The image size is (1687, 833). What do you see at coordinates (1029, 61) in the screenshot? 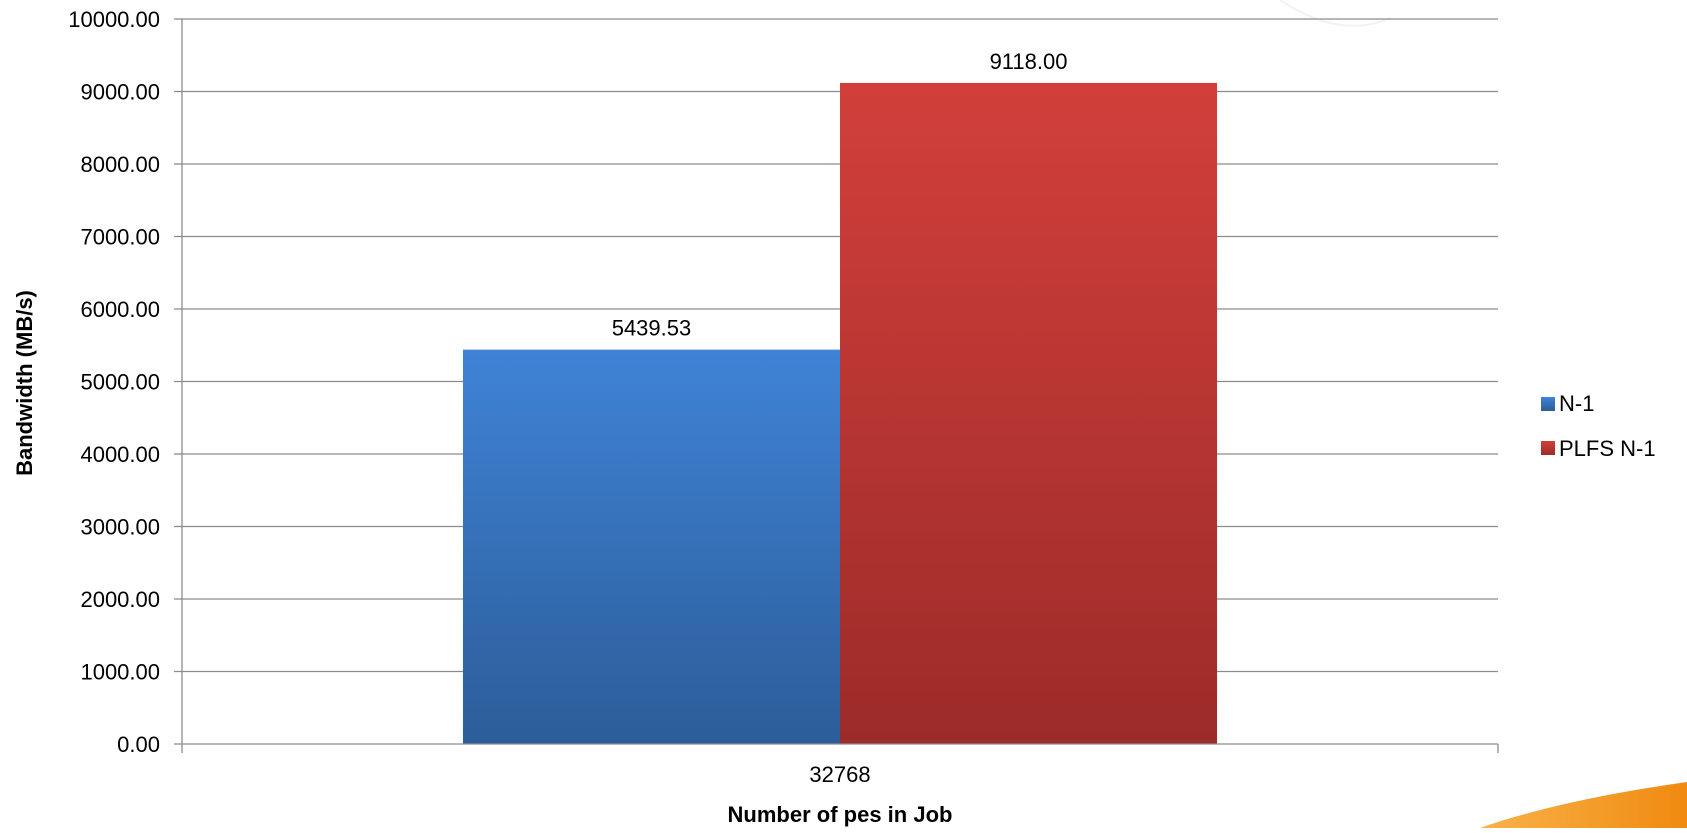
I see `data-label-plfs-n-1: 9118.00` at bounding box center [1029, 61].